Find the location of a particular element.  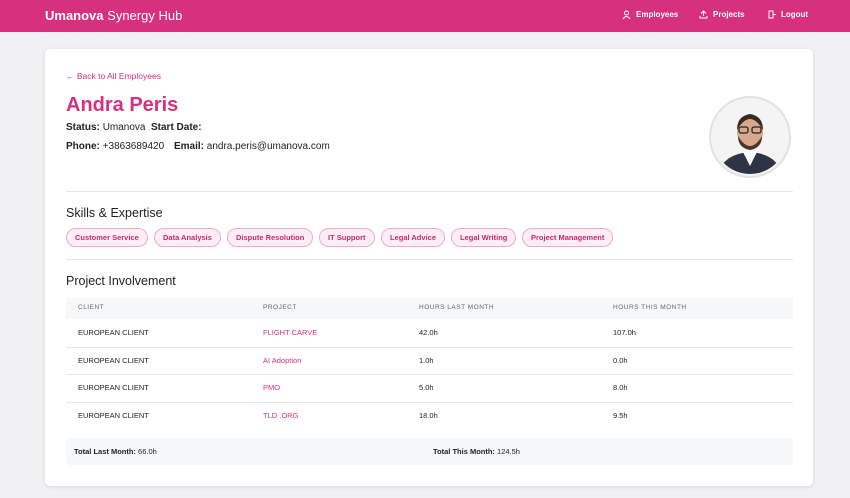

logout-icon is located at coordinates (772, 14).